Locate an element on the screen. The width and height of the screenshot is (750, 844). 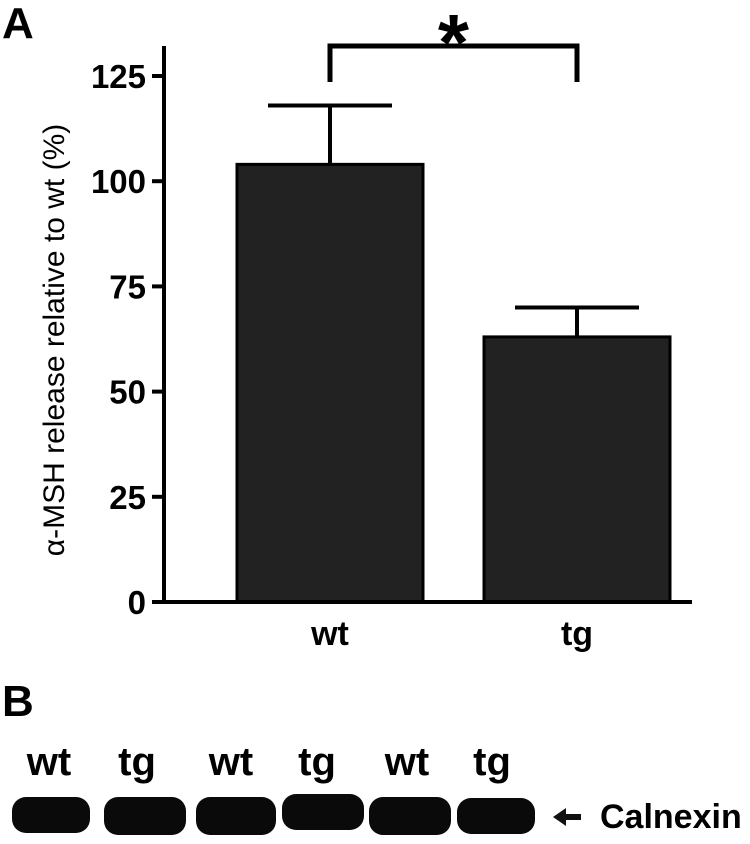
y-tick-label: 0 is located at coordinates (137, 602).